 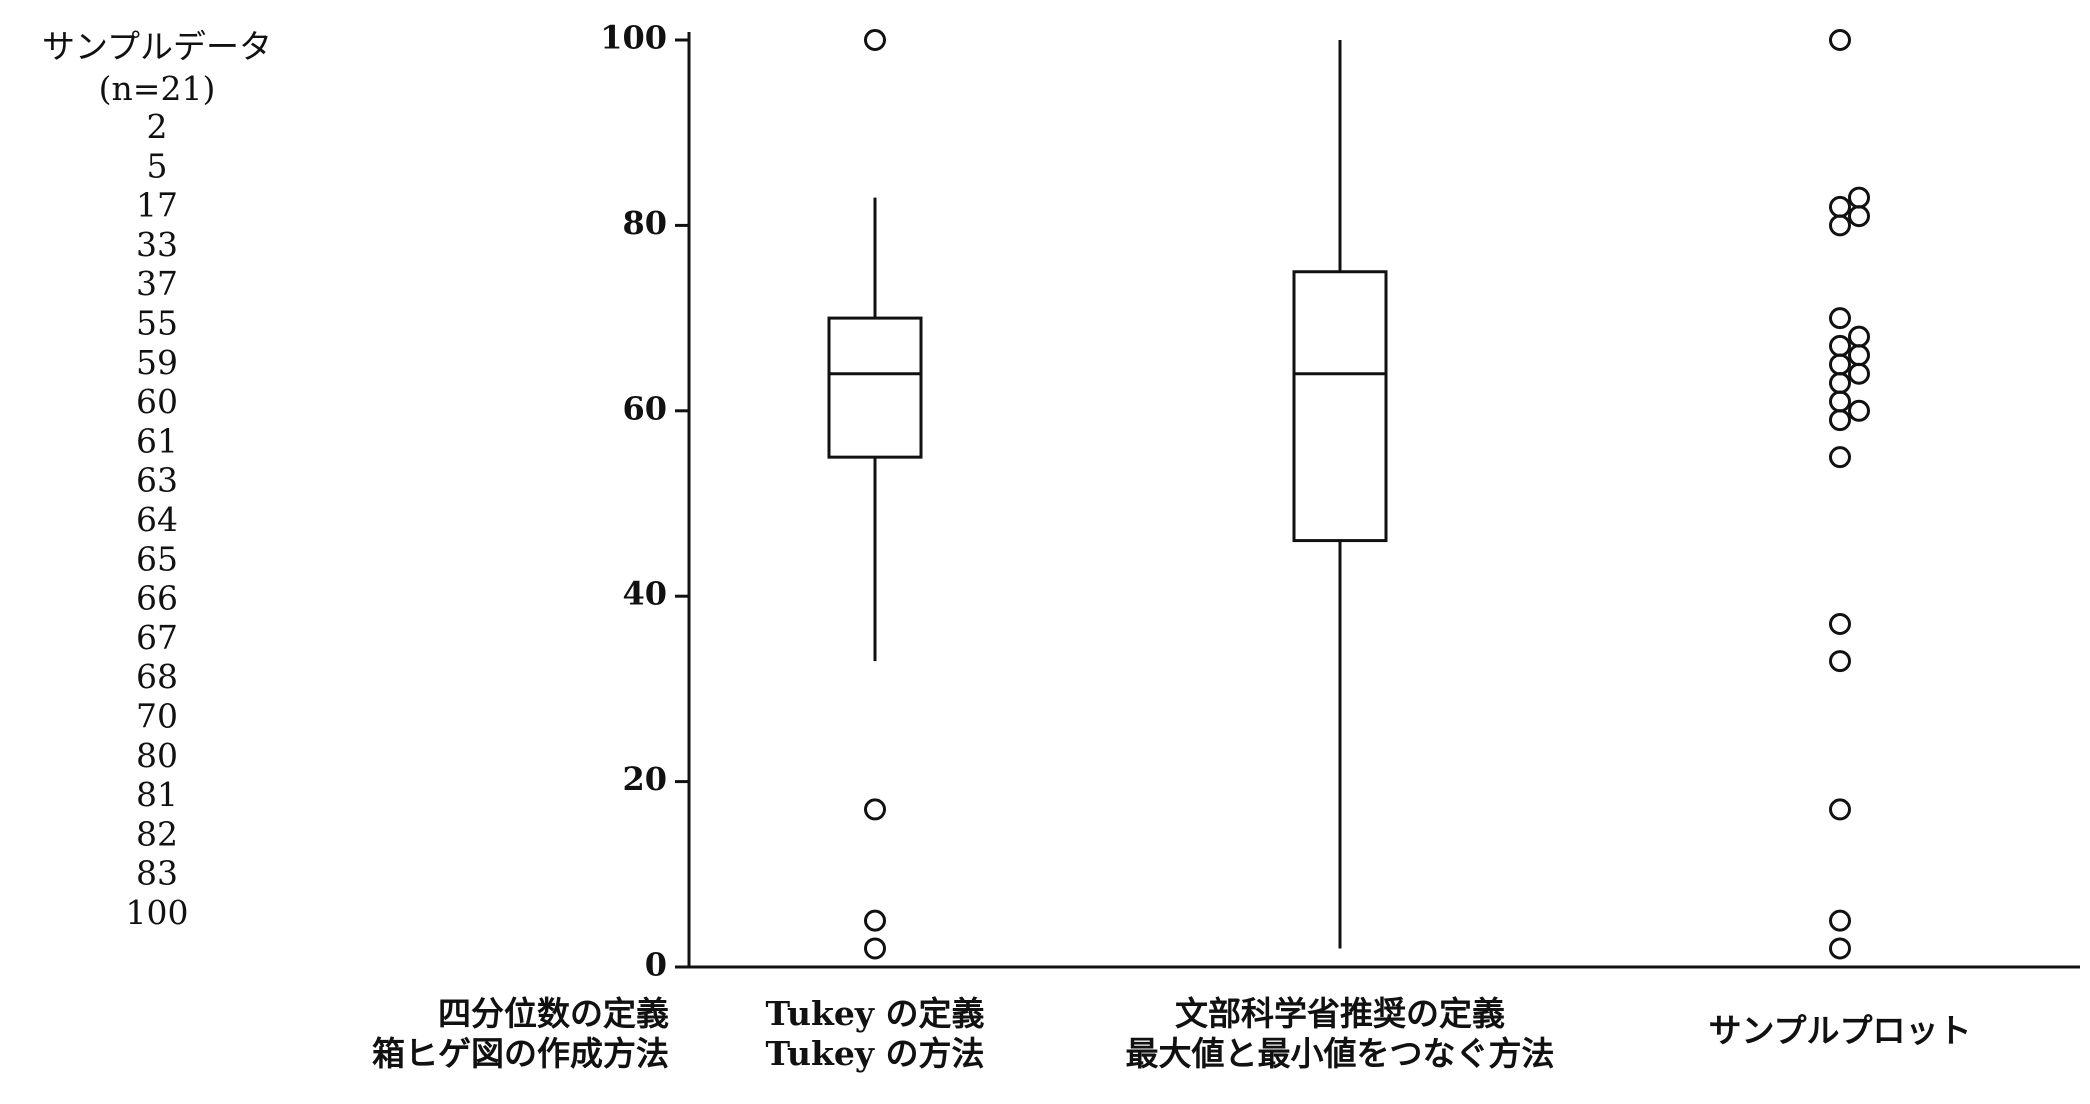 What do you see at coordinates (157, 46) in the screenshot?
I see `sample-title: サンプルデータ` at bounding box center [157, 46].